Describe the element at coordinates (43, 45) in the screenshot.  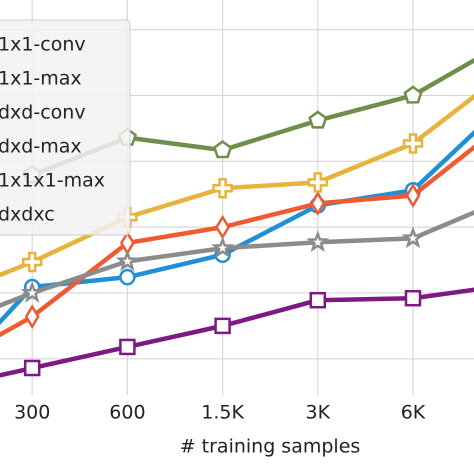
I see `legend-label: 1x1-conv` at that location.